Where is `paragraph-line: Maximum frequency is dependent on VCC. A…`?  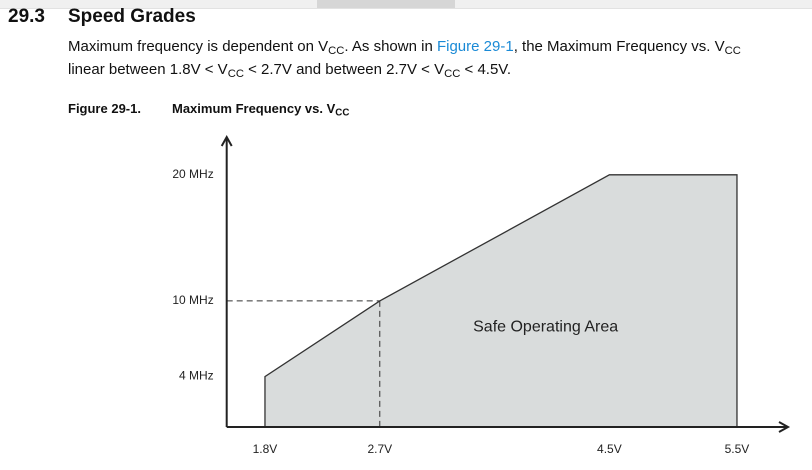 paragraph-line: Maximum frequency is dependent on VCC. A… is located at coordinates (440, 46).